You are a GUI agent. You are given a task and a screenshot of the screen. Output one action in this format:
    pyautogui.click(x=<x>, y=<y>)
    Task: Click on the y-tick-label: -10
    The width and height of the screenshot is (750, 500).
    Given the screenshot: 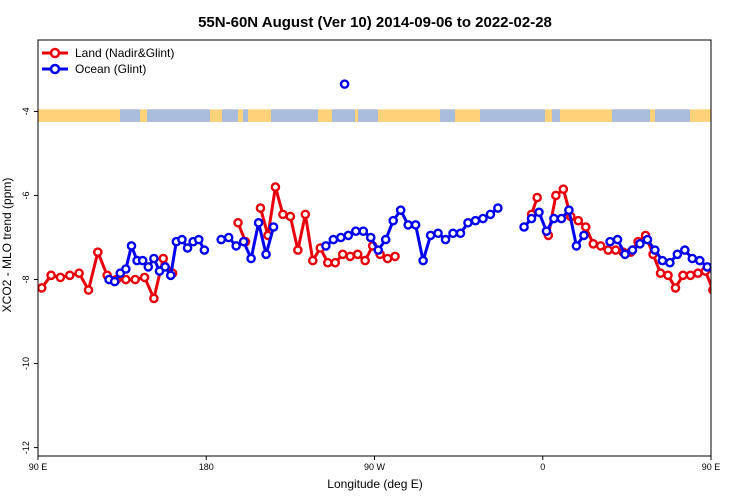 What is the action you would take?
    pyautogui.click(x=26, y=363)
    